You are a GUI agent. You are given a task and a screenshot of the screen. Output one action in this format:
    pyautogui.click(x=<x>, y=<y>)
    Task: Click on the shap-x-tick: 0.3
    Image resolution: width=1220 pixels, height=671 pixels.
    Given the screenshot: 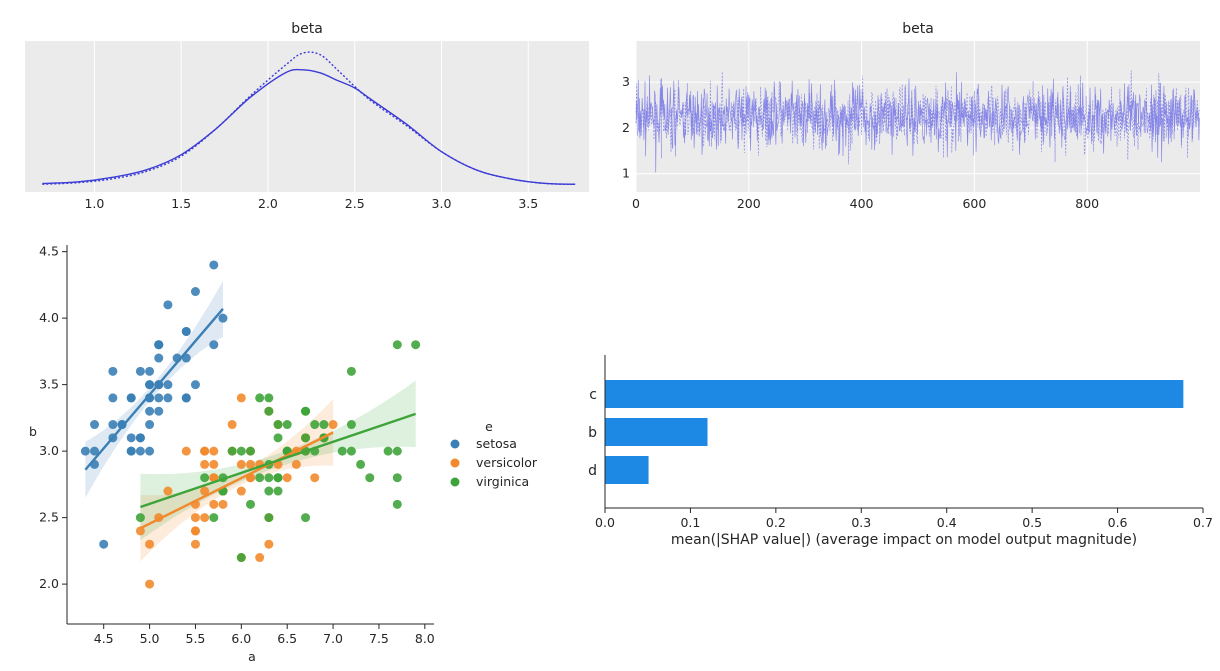 What is the action you would take?
    pyautogui.click(x=861, y=522)
    